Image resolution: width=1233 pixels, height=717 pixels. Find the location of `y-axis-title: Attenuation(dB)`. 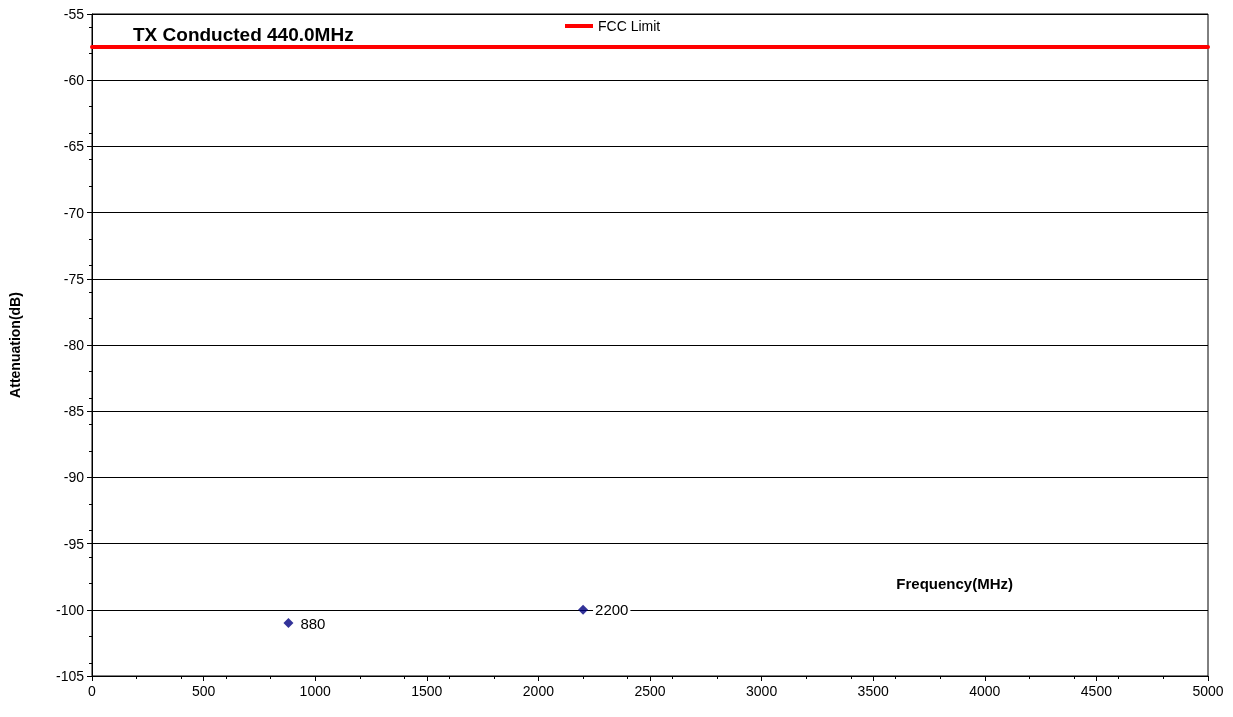

y-axis-title: Attenuation(dB) is located at coordinates (15, 345).